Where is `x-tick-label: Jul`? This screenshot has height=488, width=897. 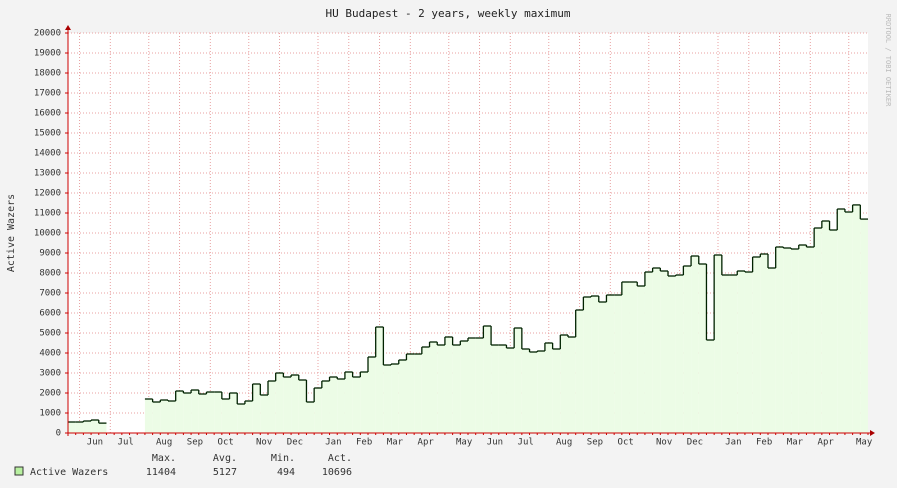 x-tick-label: Jul is located at coordinates (526, 443).